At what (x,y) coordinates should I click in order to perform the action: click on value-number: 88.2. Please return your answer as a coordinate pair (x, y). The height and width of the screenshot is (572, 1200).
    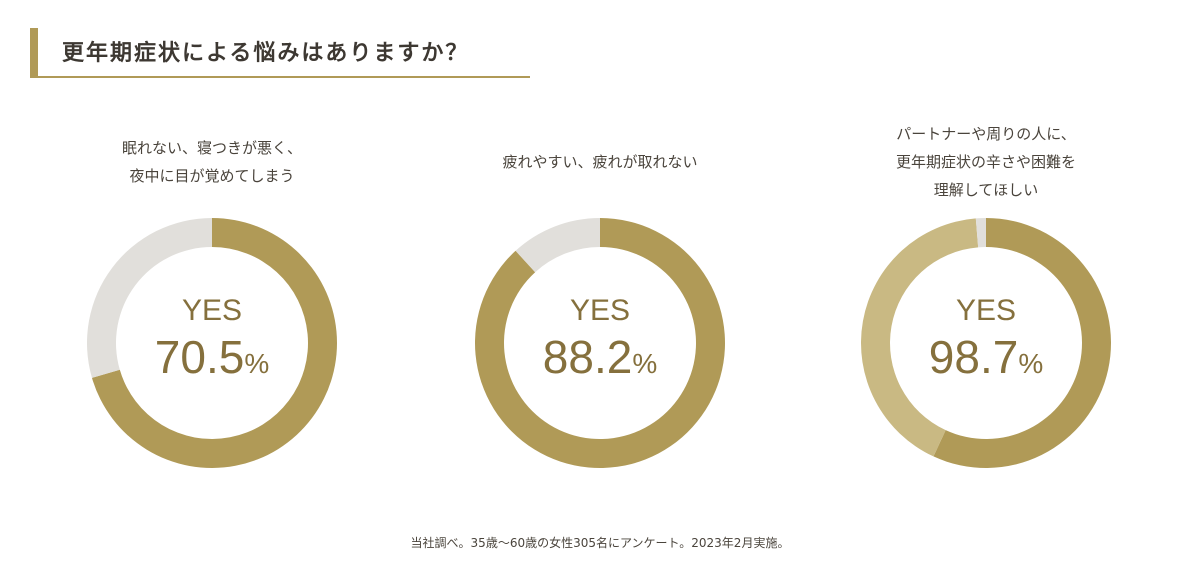
    Looking at the image, I should click on (587, 357).